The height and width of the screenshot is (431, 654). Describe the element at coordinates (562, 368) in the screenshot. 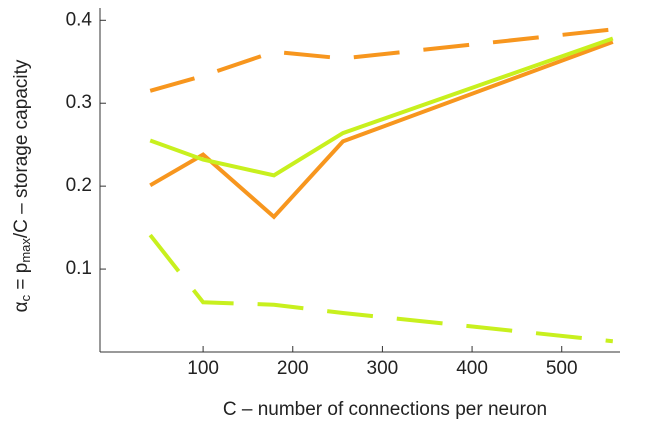

I see `x-tick-label: 500` at that location.